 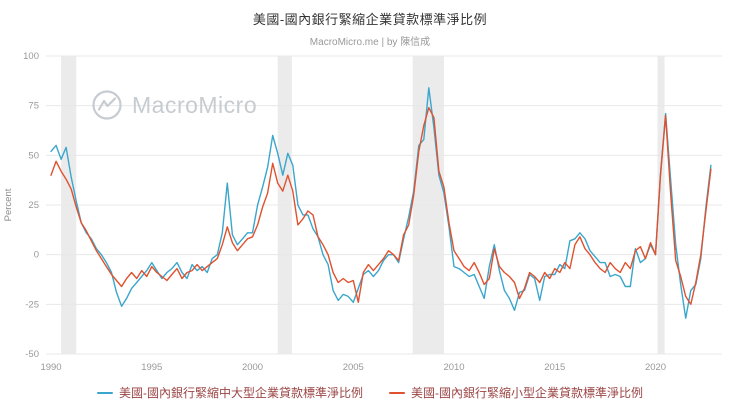 I want to click on legend-item-small-firms: 美國-國內銀行緊縮小型企業貸款標準淨比例, so click(x=516, y=392).